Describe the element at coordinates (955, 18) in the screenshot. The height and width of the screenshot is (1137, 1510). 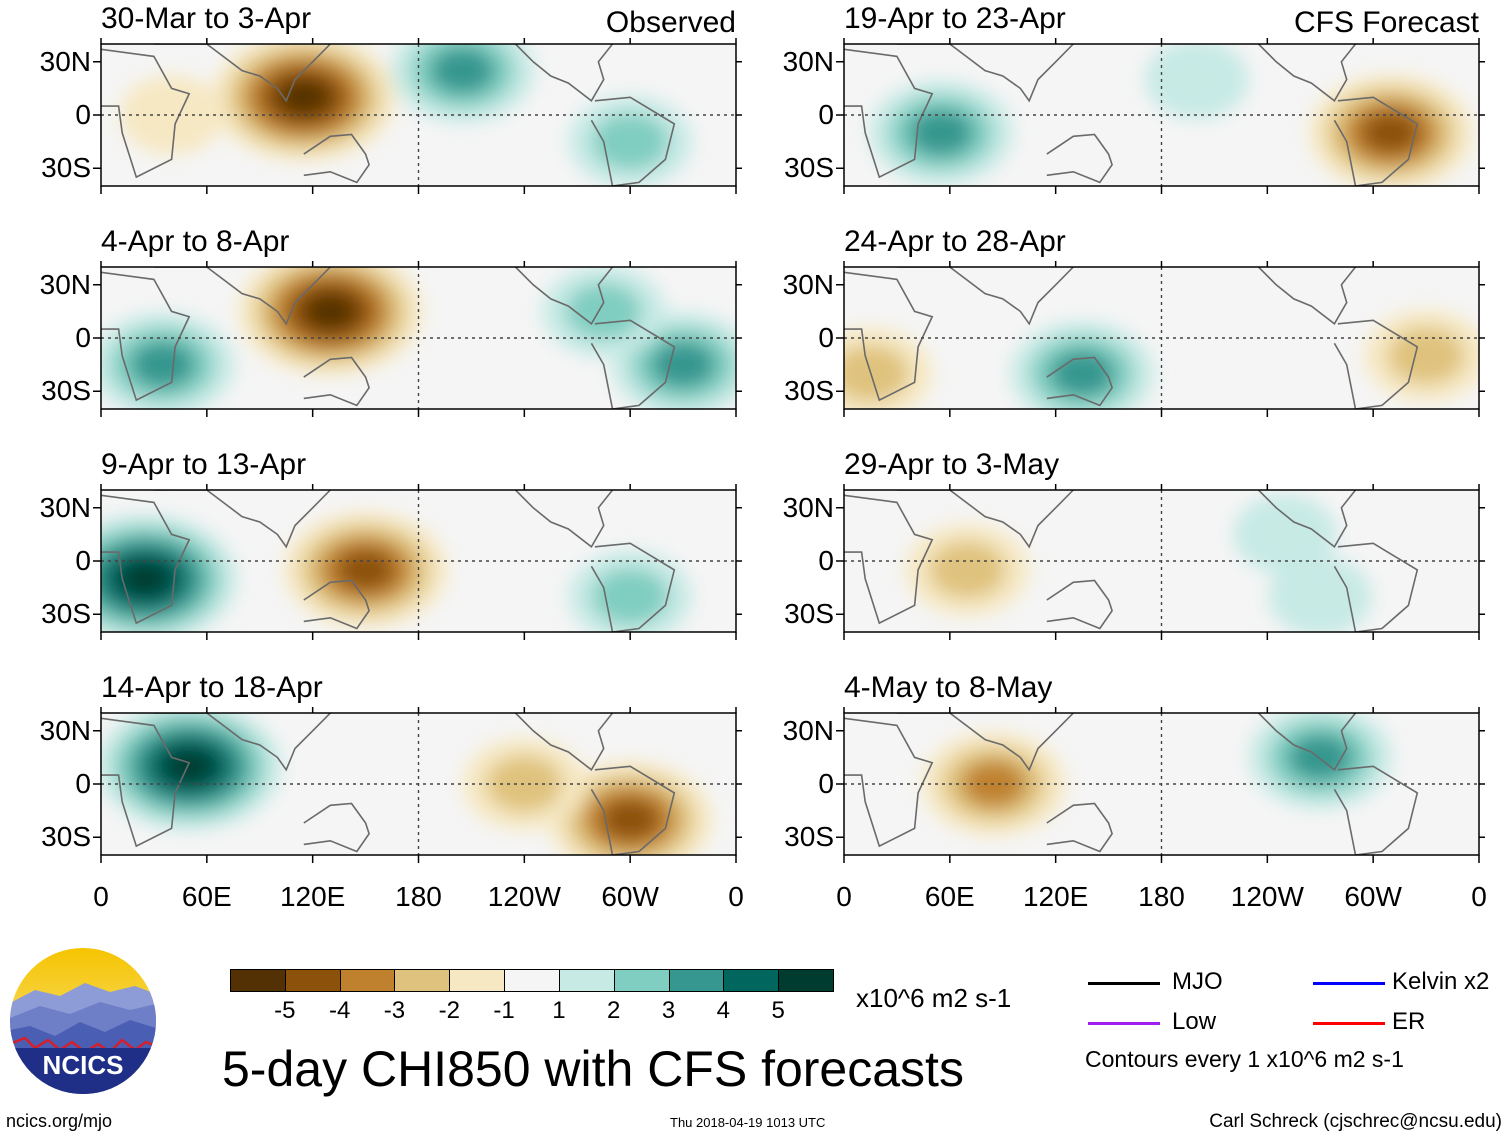
I see `panel-title-5: 19-Apr to 23-Apr` at that location.